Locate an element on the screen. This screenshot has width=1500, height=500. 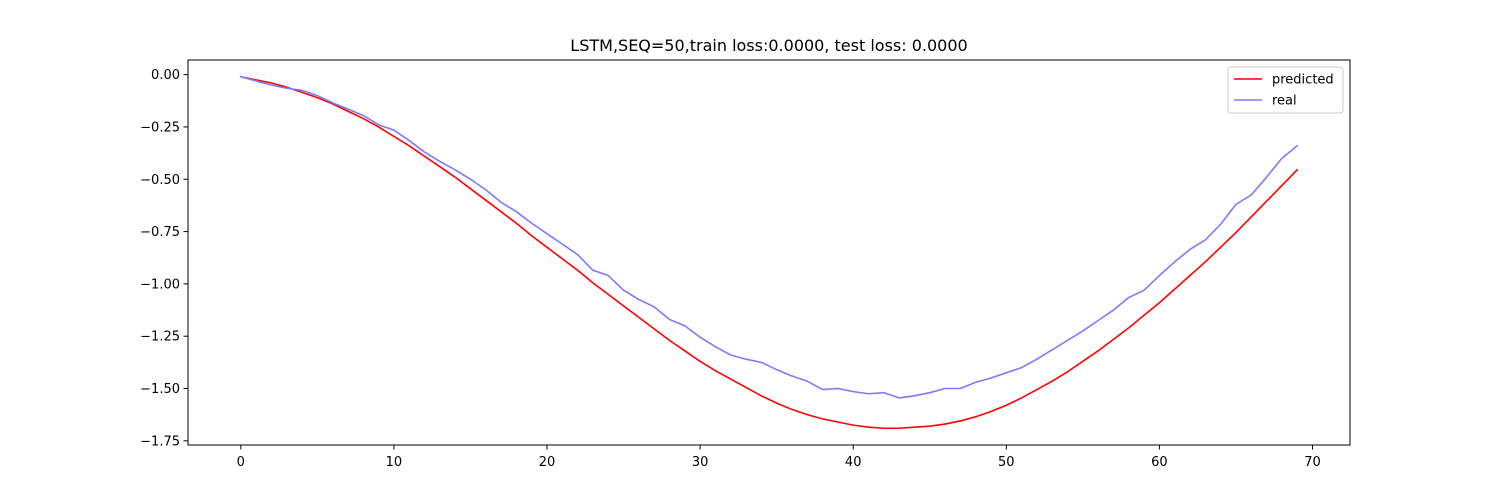
legend-label-predicted: predicted is located at coordinates (1303, 80).